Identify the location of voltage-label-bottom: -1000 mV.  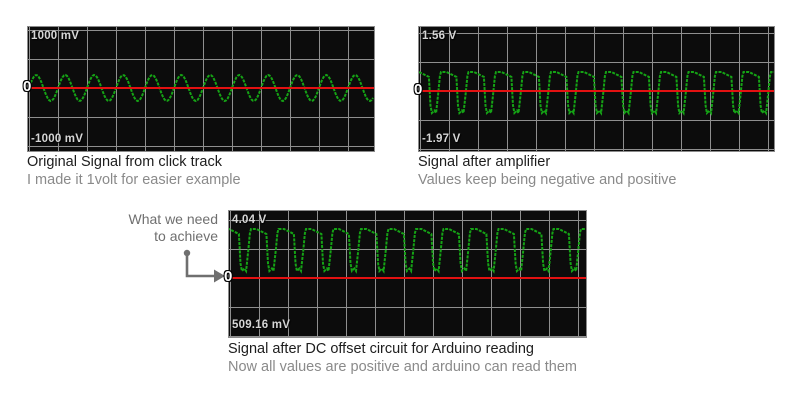
(57, 139).